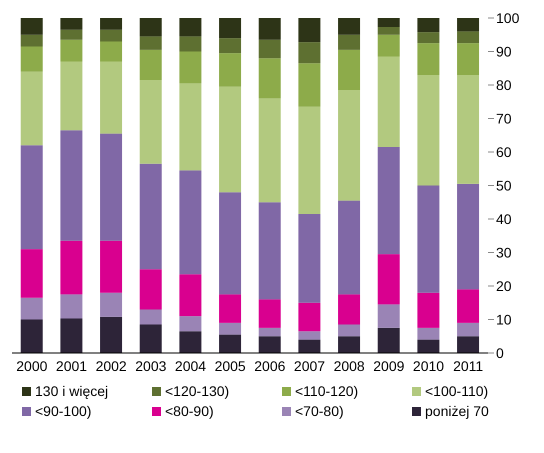  Describe the element at coordinates (504, 218) in the screenshot. I see `y-tick-label: 40` at that location.